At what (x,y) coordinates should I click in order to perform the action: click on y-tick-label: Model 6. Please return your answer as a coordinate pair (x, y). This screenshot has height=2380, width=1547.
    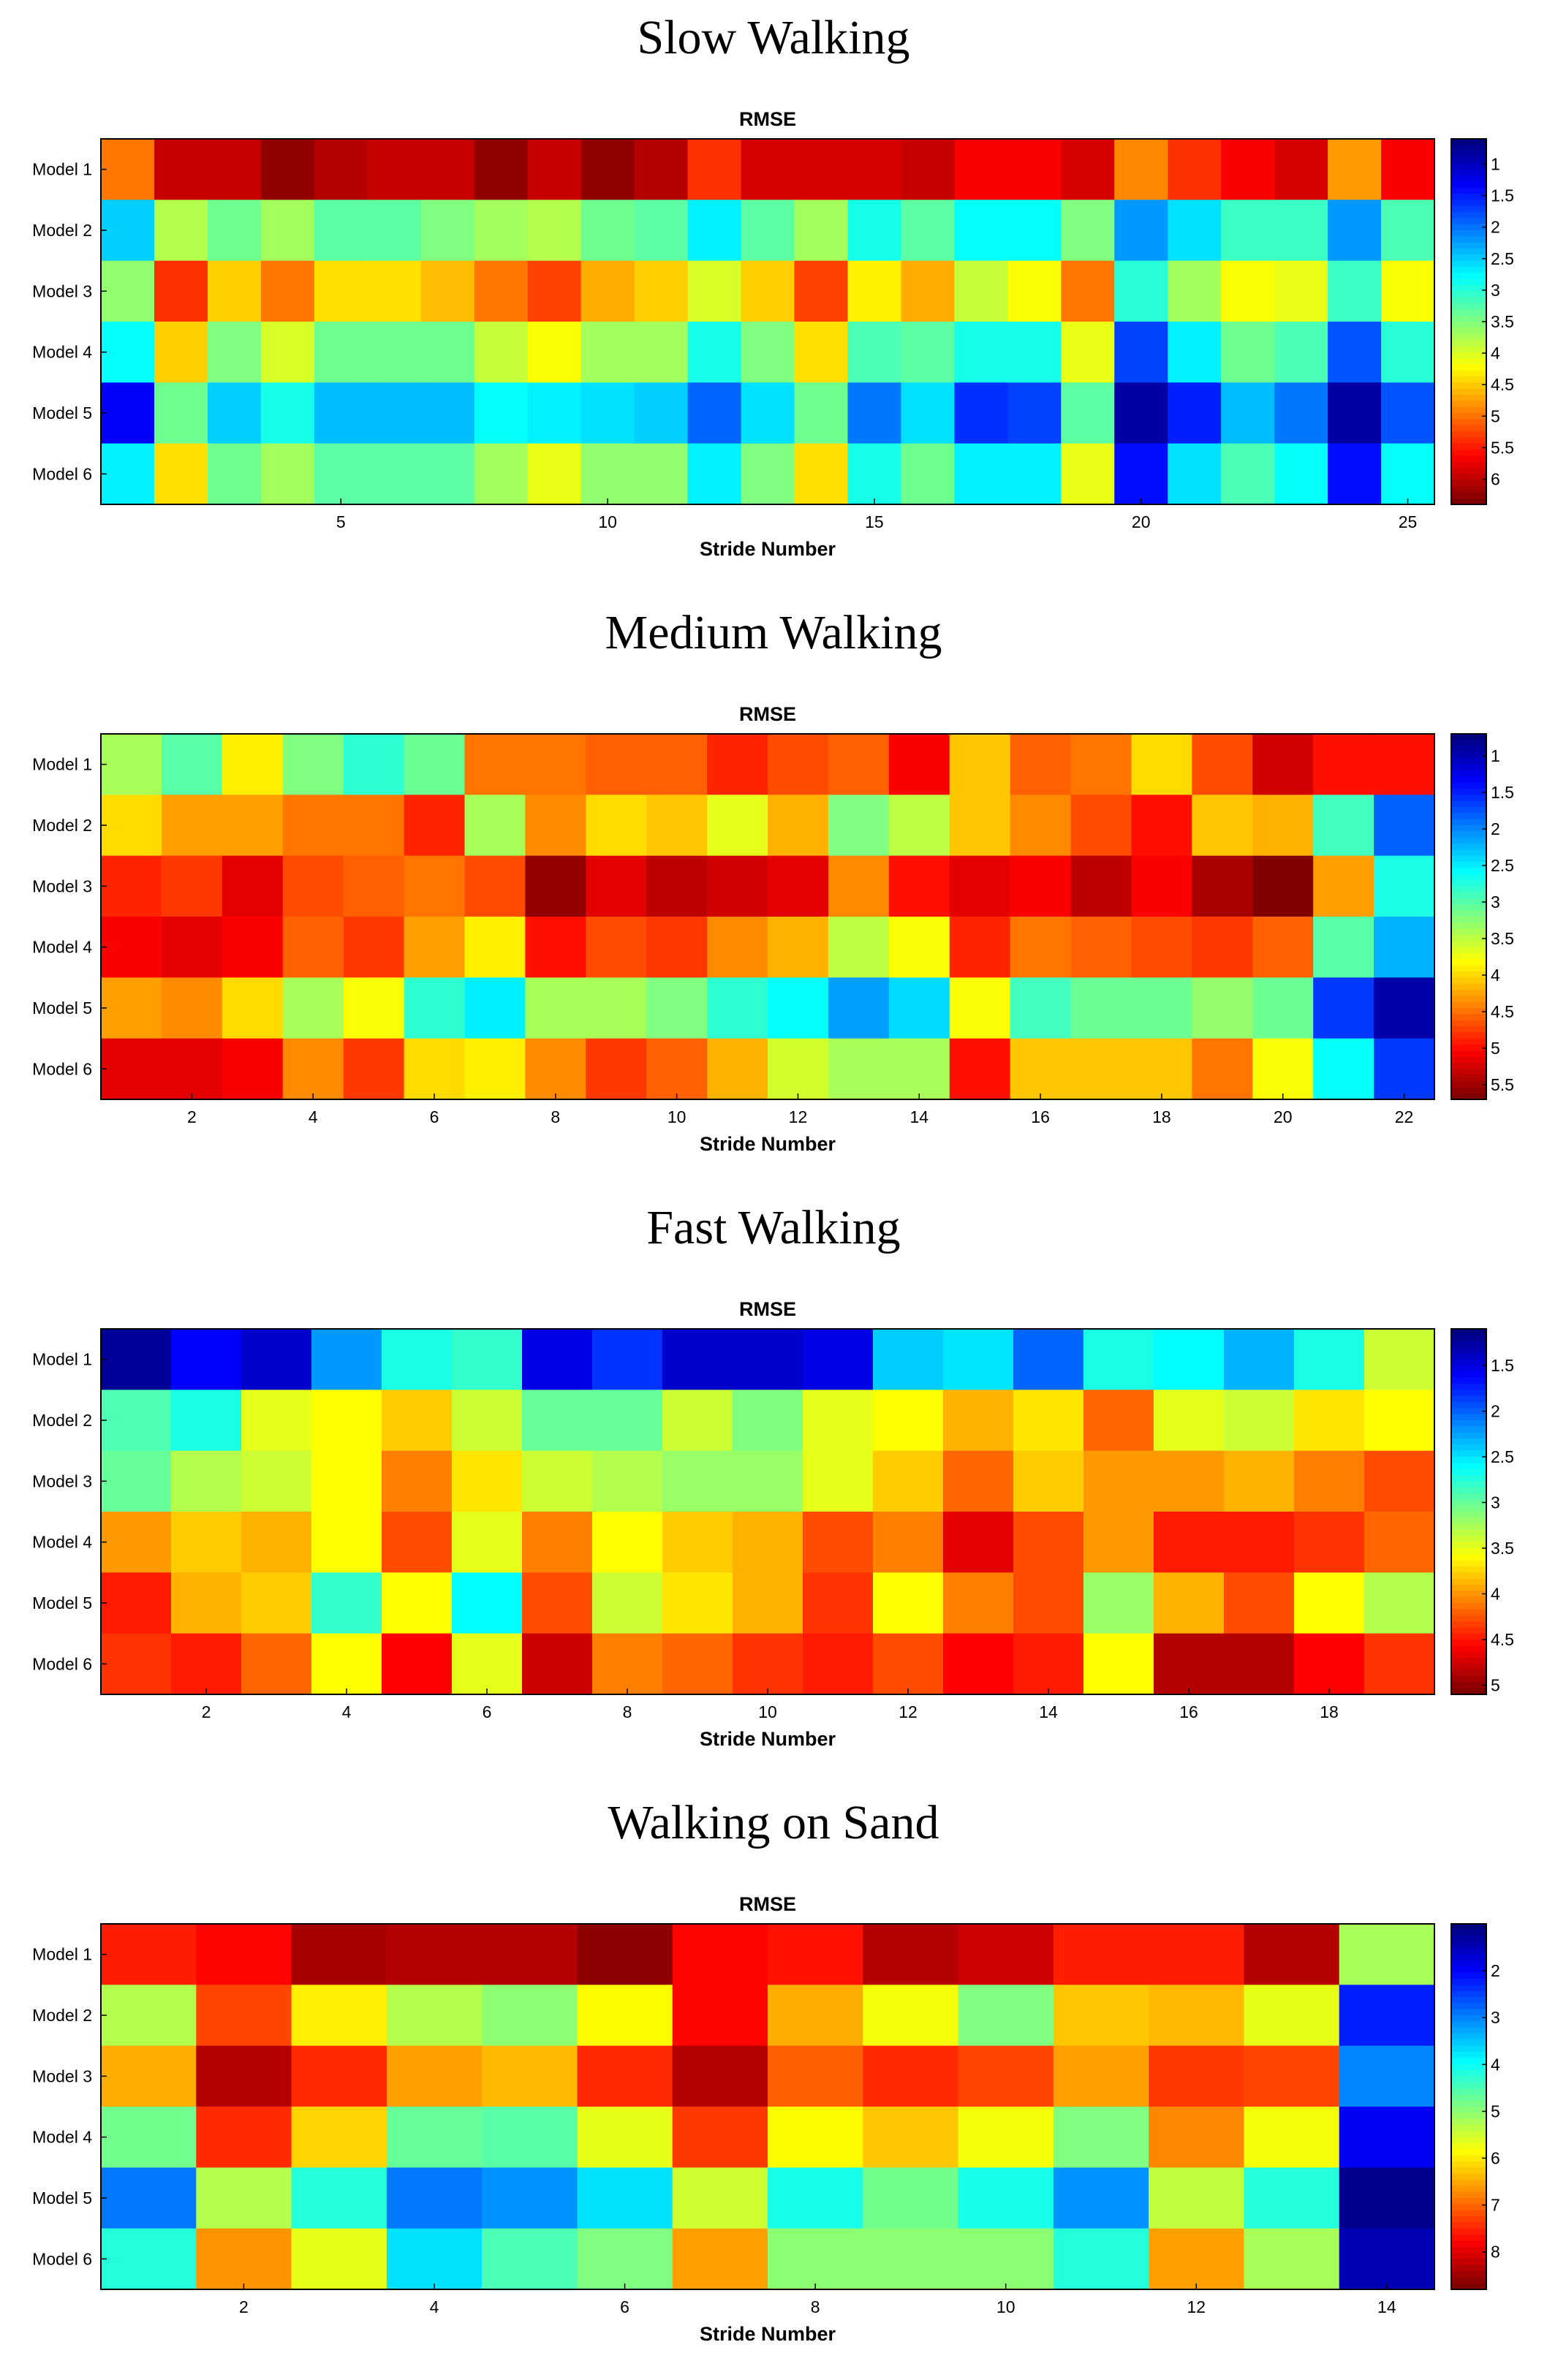
    Looking at the image, I should click on (62, 1068).